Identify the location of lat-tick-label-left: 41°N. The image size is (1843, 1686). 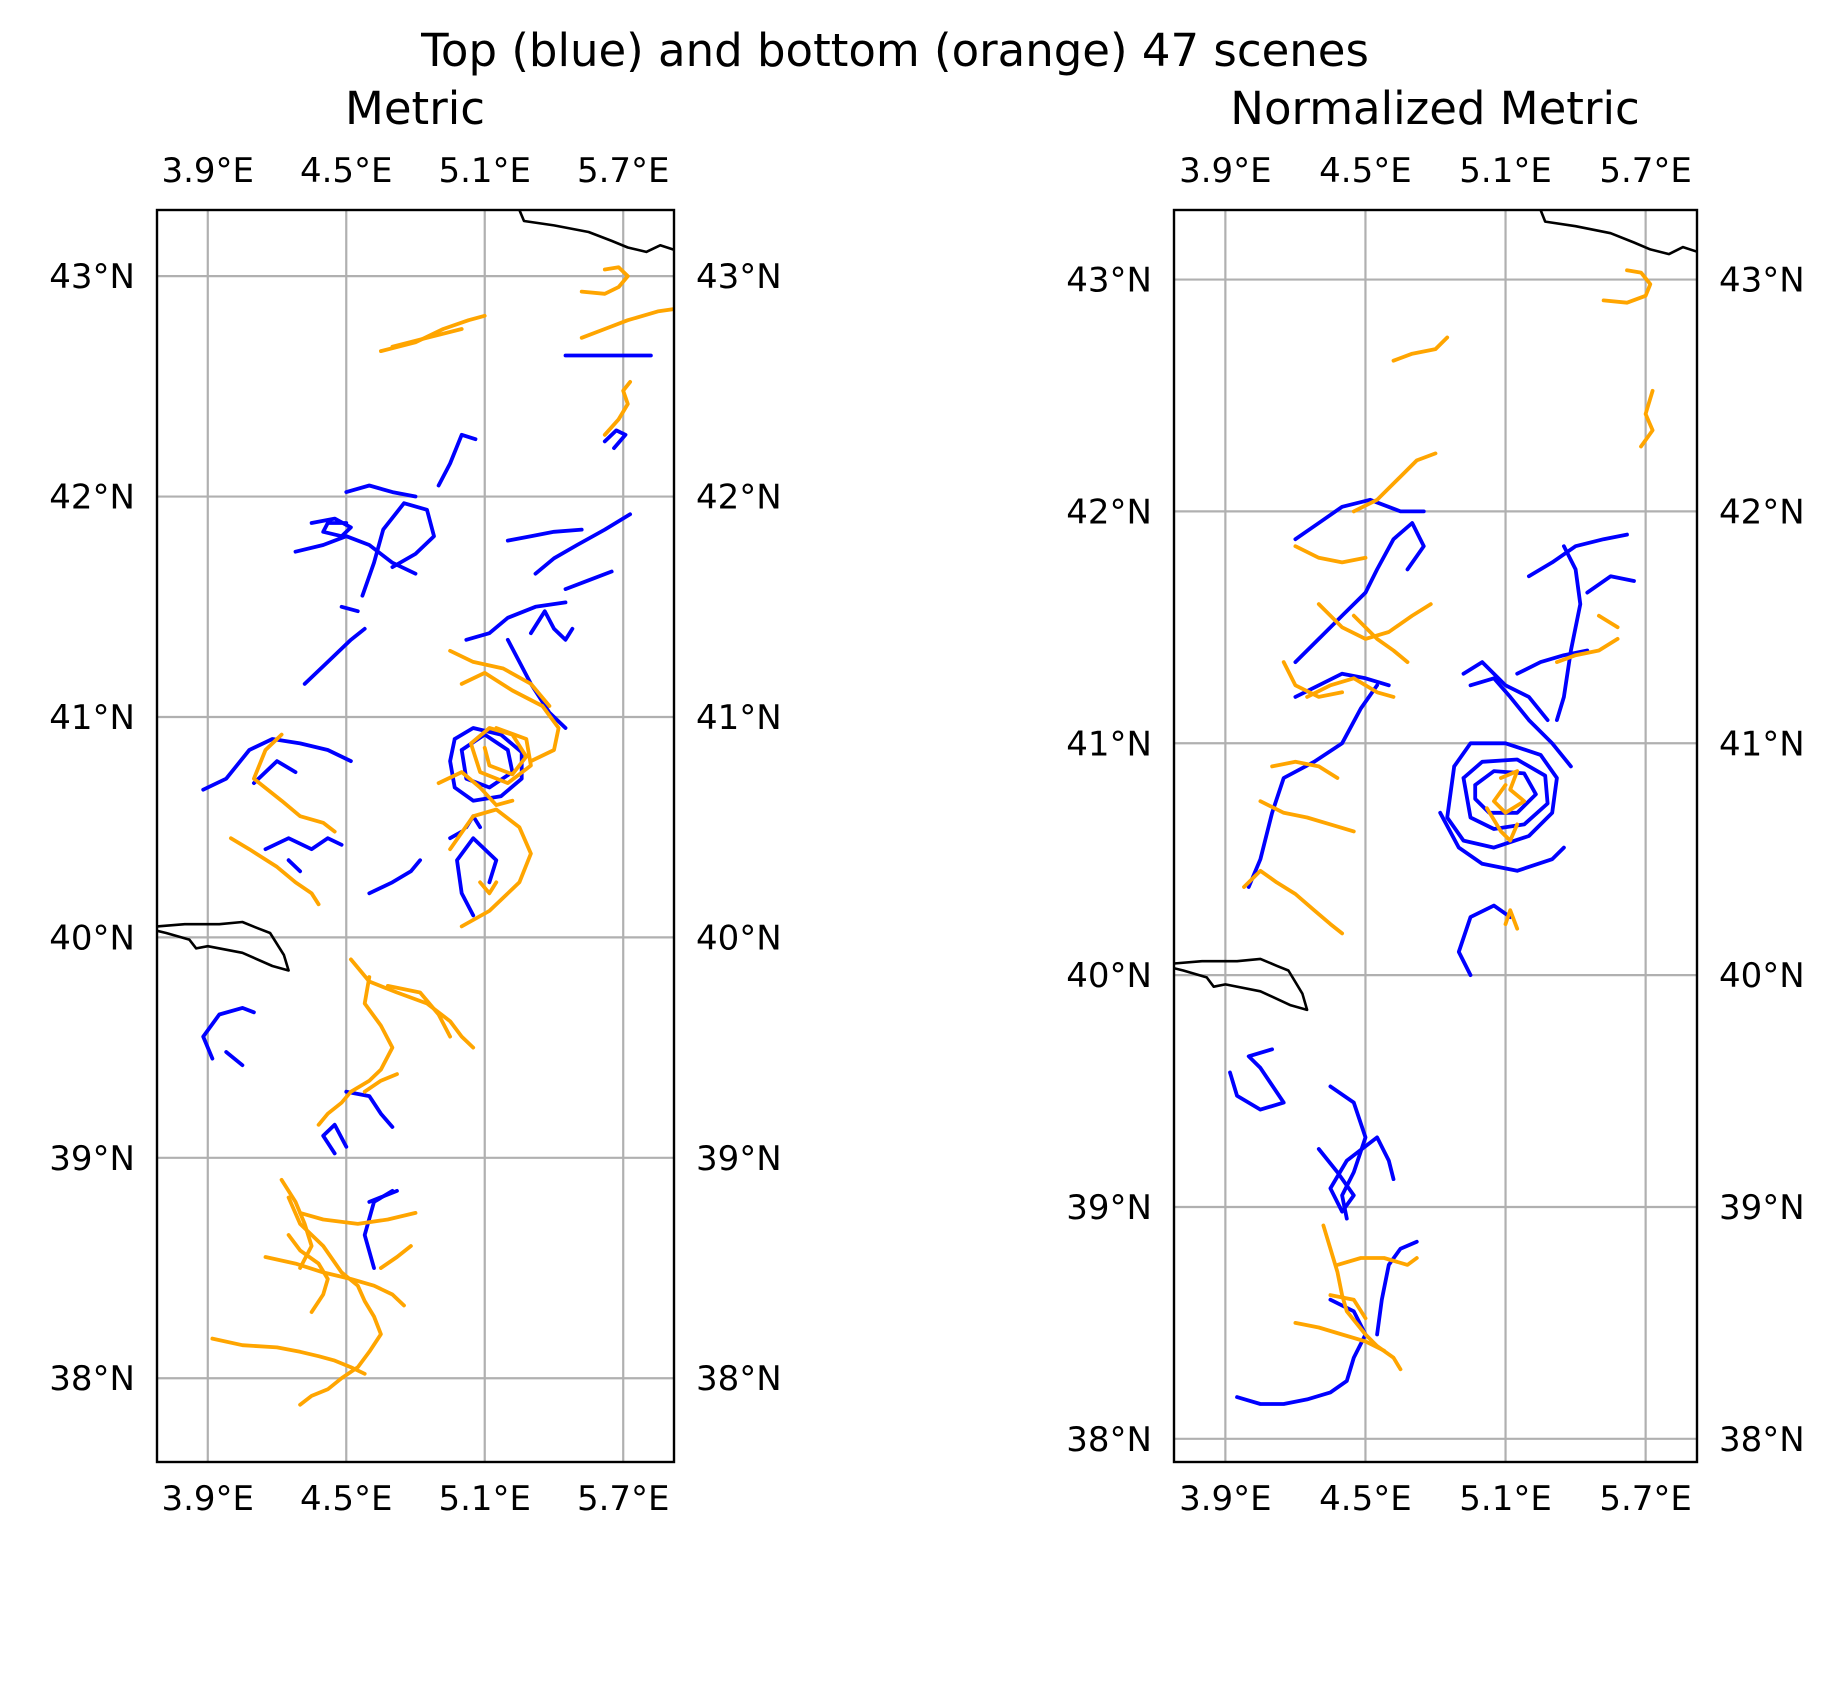
(92, 718).